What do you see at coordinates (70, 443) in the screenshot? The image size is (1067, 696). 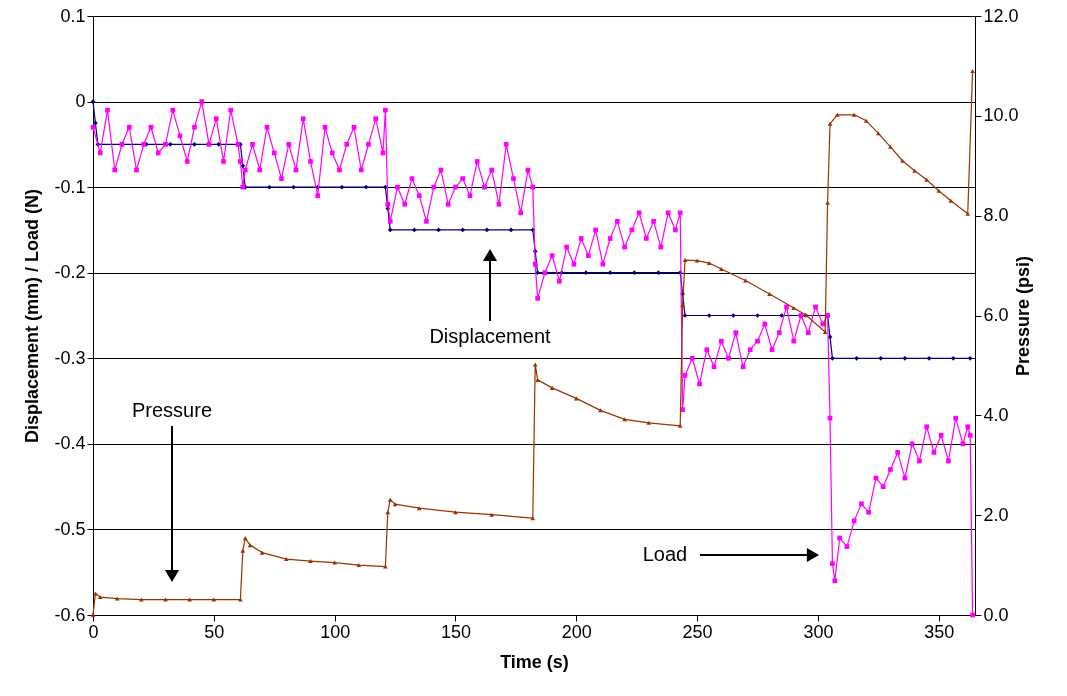 I see `y-tick-label: -0.4` at bounding box center [70, 443].